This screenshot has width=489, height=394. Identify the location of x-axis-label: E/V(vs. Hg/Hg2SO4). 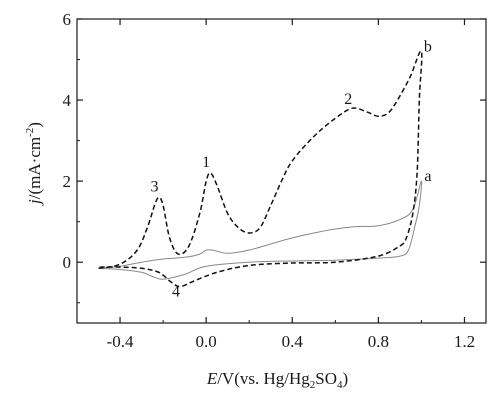
(277, 380).